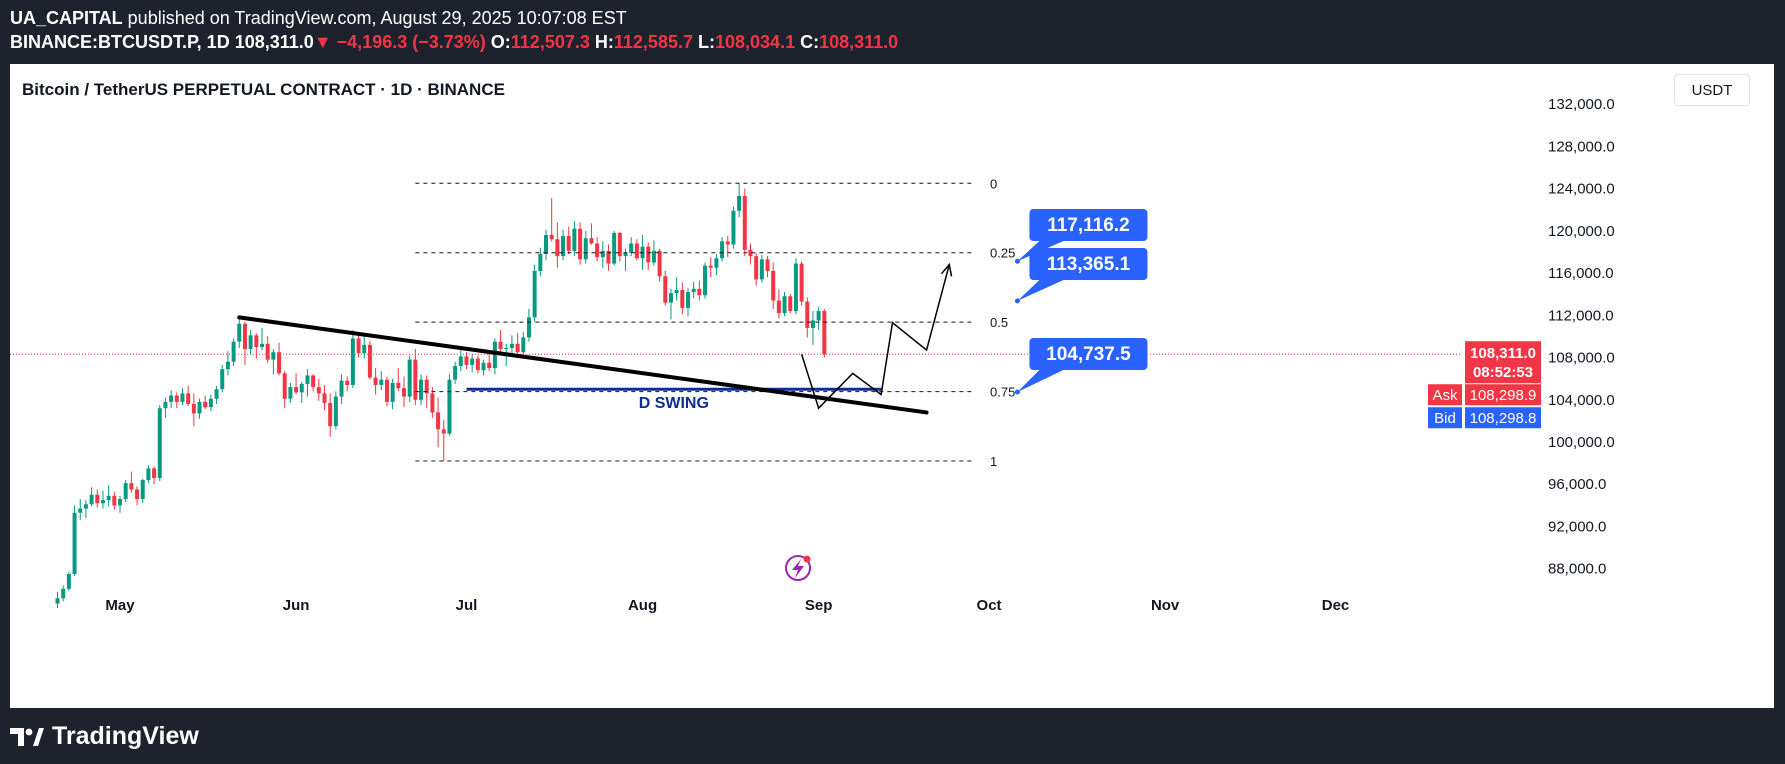  I want to click on x-tick-label: May, so click(120, 605).